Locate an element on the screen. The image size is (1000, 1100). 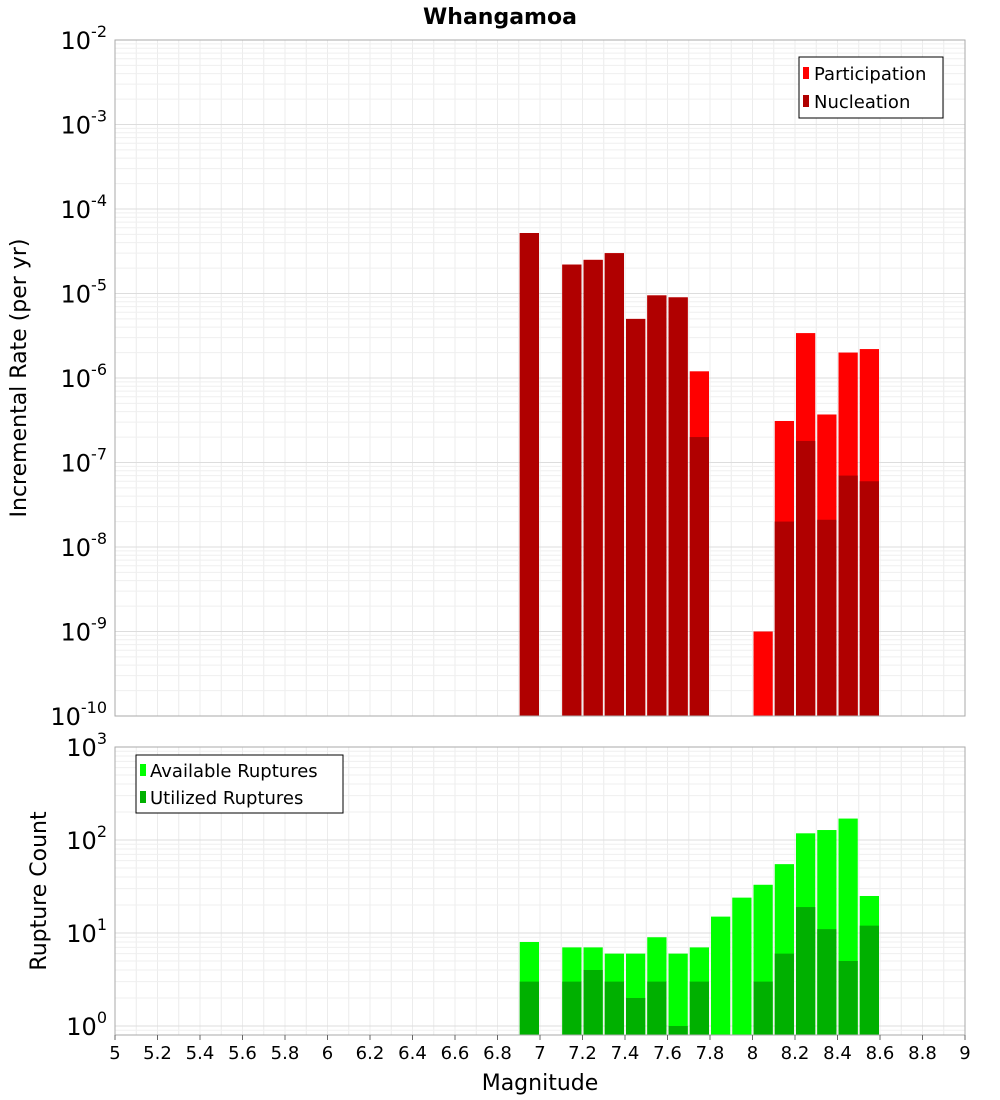
bar-utilized-ruptures-7.55 is located at coordinates (657, 1008).